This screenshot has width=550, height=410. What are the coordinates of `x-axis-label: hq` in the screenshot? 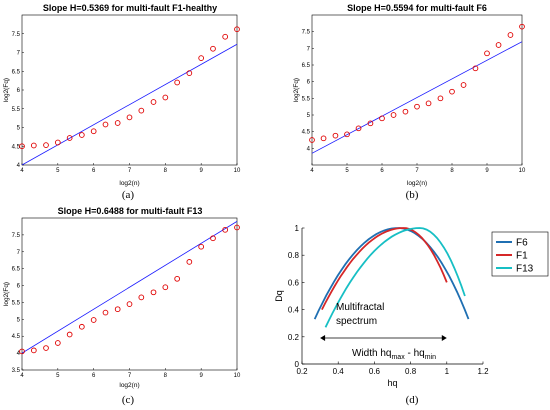 It's located at (392, 383).